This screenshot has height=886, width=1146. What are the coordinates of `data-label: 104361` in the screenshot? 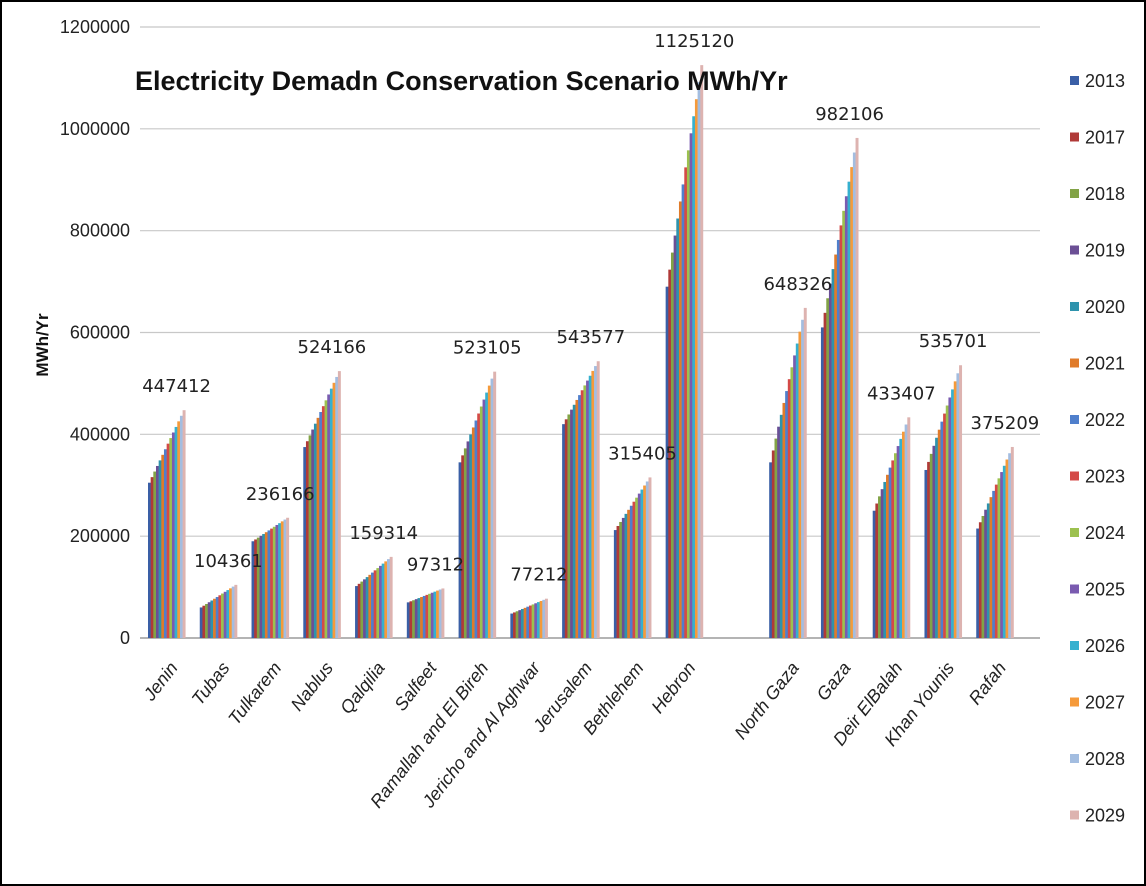 It's located at (228, 561).